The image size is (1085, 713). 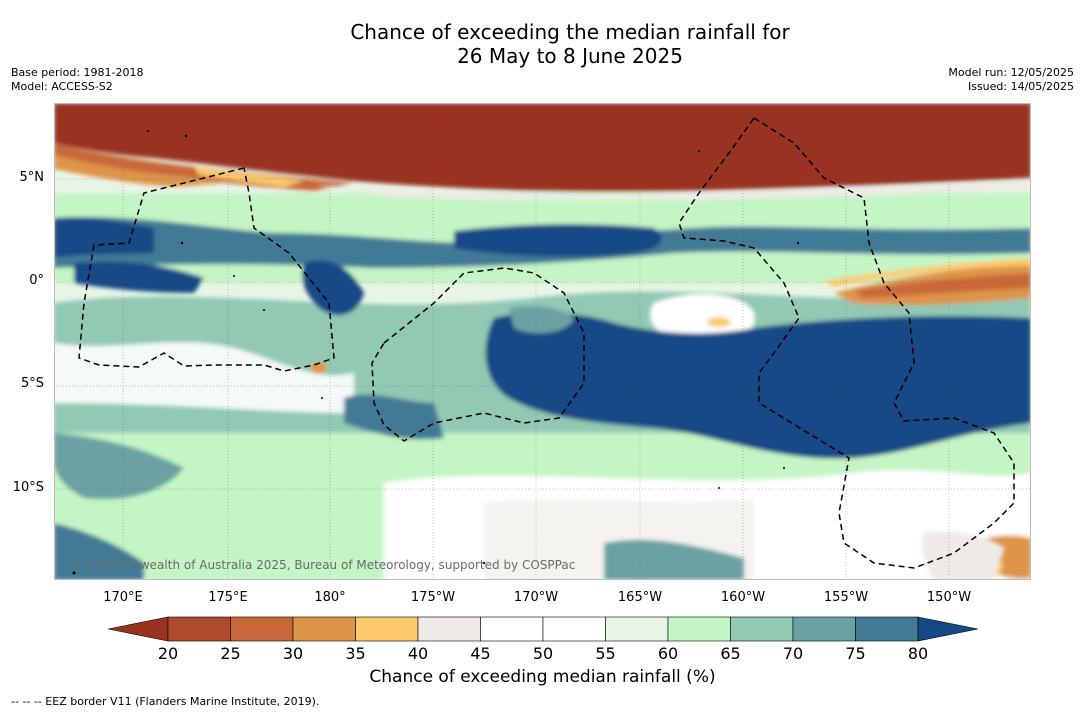 What do you see at coordinates (418, 653) in the screenshot?
I see `colorbar-tick-label: 40` at bounding box center [418, 653].